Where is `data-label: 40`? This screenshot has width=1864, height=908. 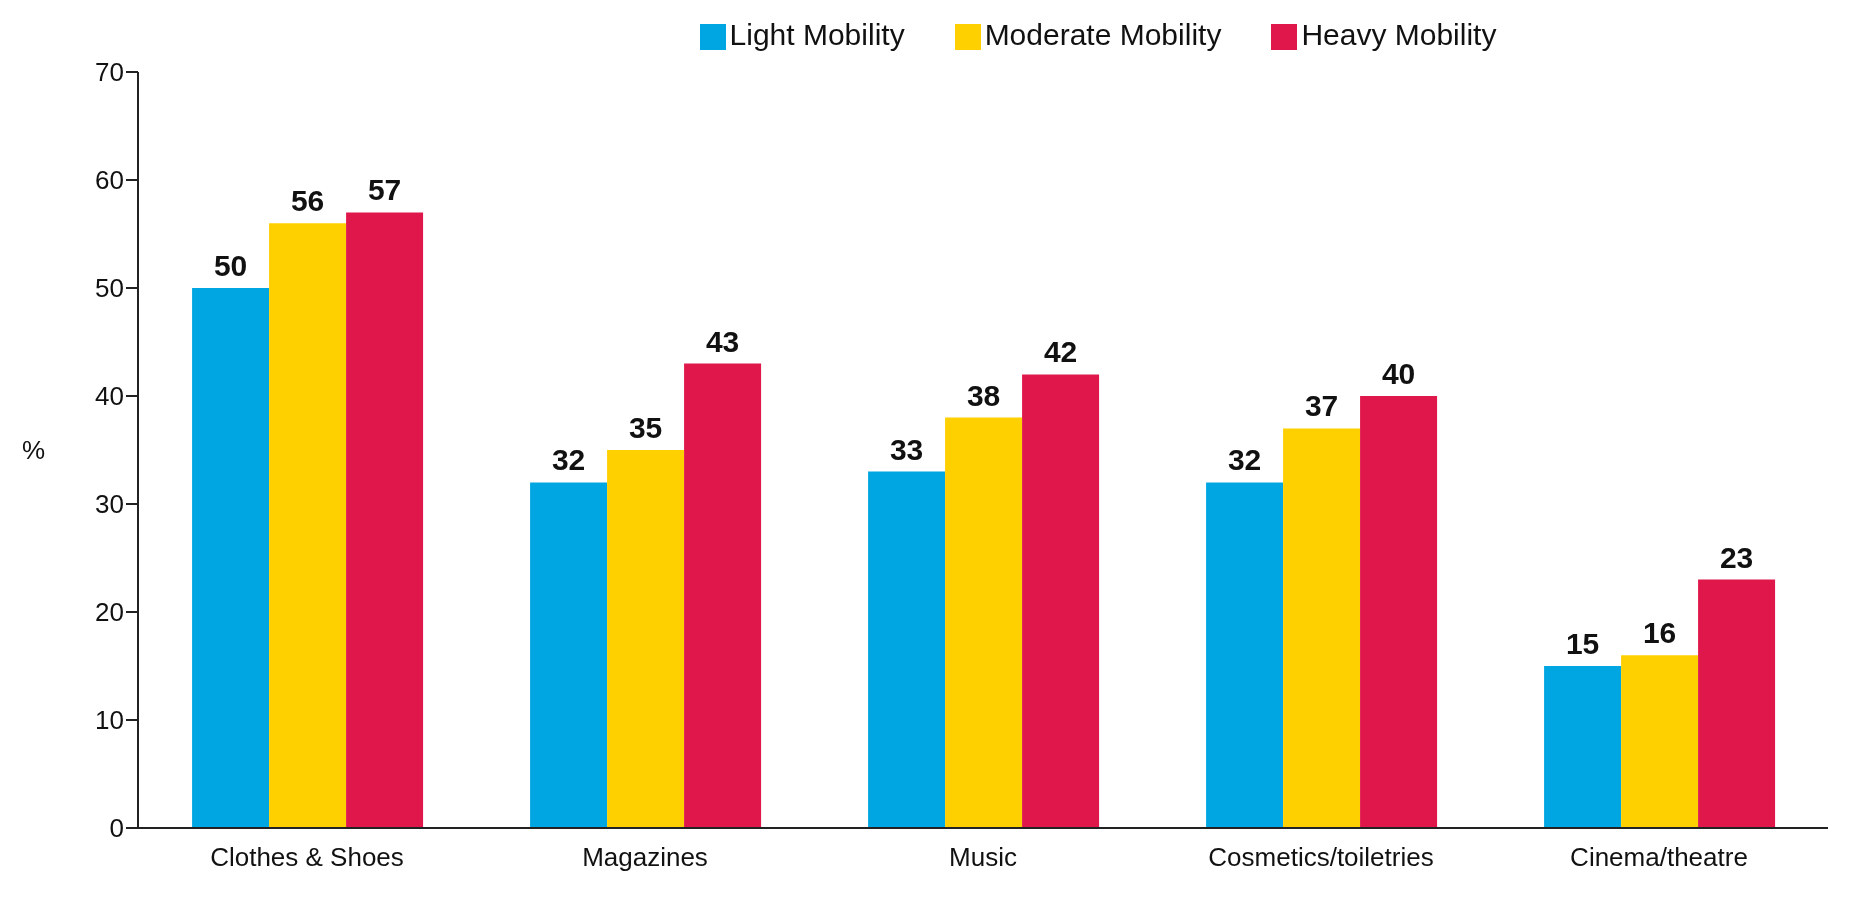
data-label: 40 is located at coordinates (1398, 373).